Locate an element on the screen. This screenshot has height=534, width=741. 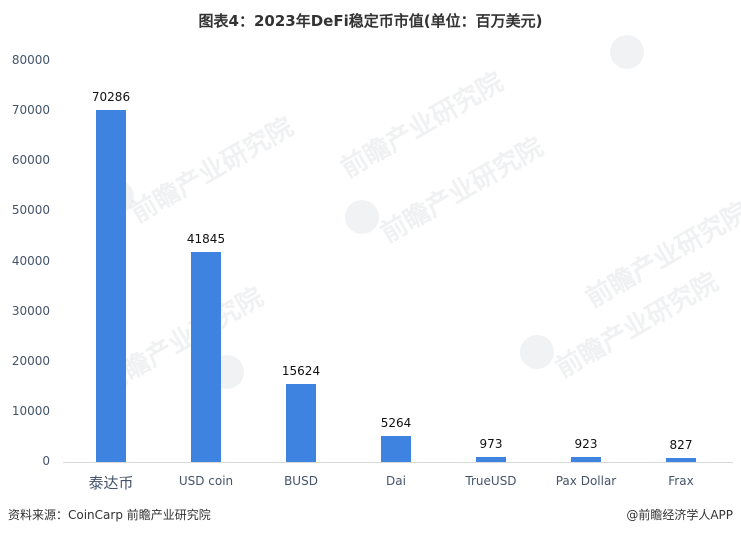
x-axis-line is located at coordinates (398, 462).